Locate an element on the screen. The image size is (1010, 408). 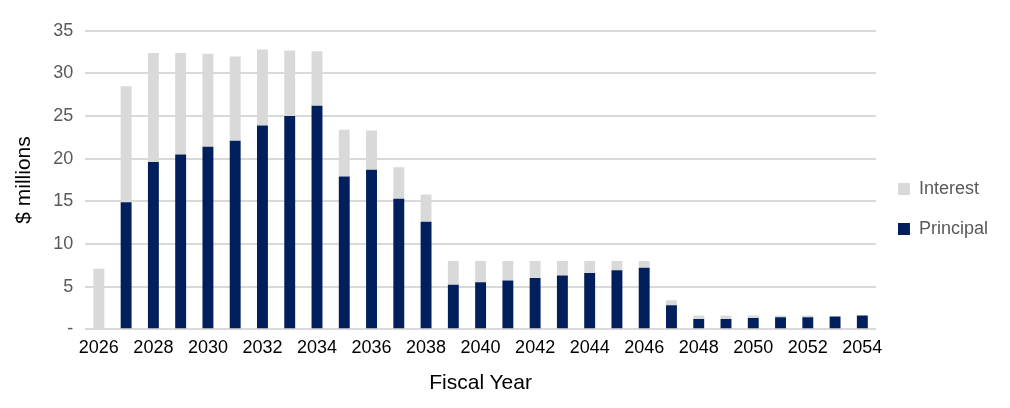
x-tick-label: 2040 is located at coordinates (480, 346).